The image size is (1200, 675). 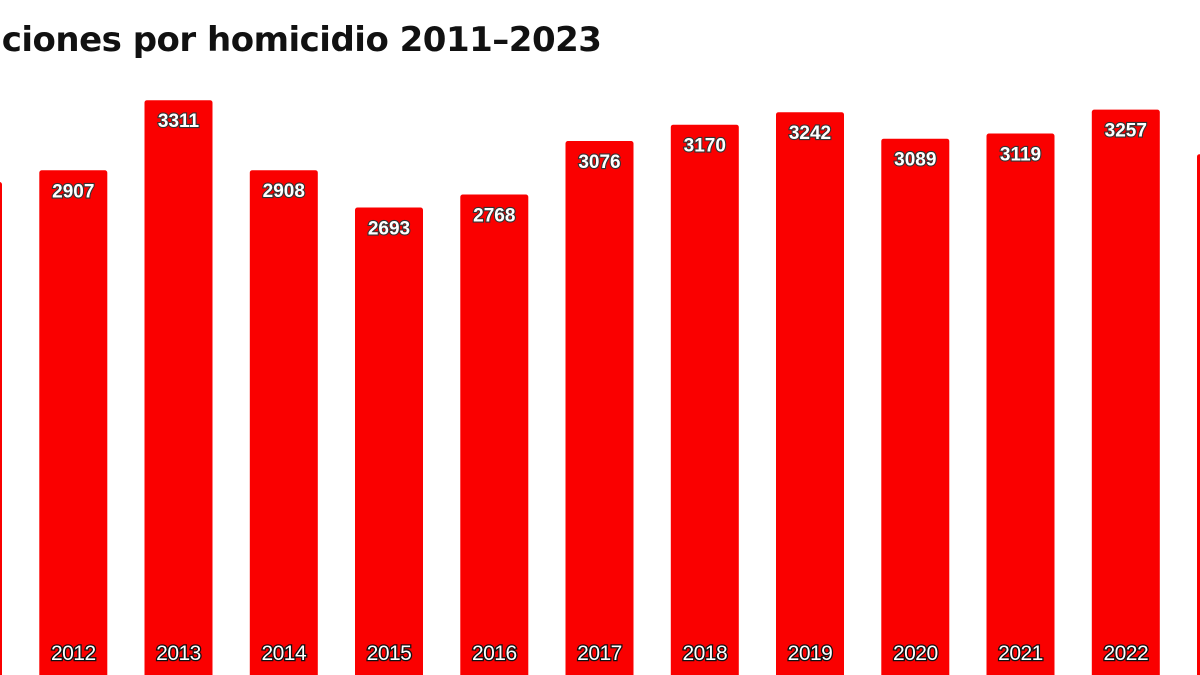 What do you see at coordinates (389, 653) in the screenshot?
I see `year-label-2015: 2015` at bounding box center [389, 653].